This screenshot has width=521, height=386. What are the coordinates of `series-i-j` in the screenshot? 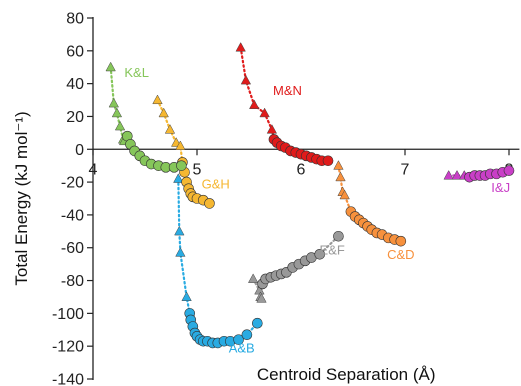 It's located at (479, 174).